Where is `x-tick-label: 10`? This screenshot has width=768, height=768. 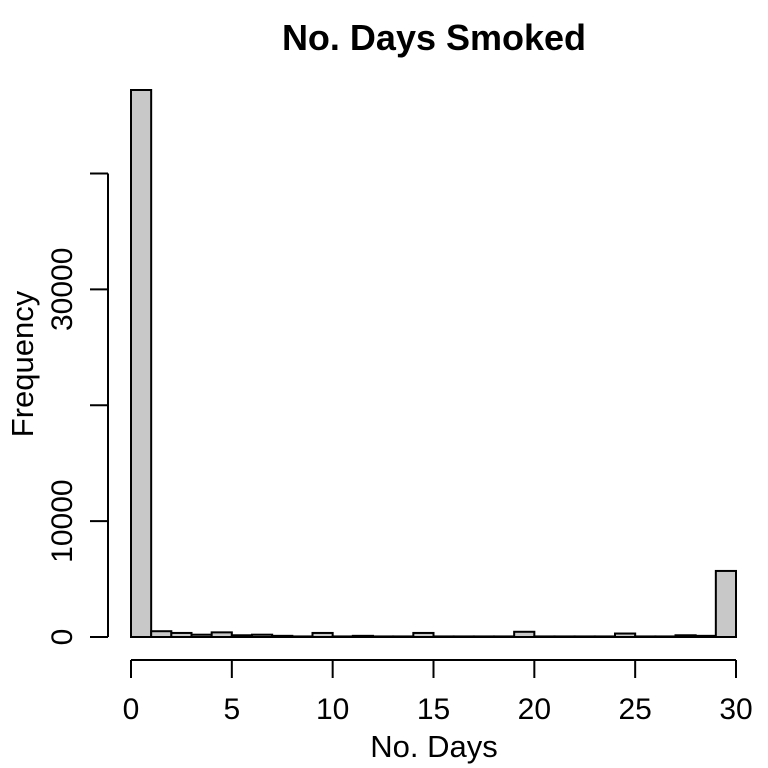 x-tick-label: 10 is located at coordinates (332, 709).